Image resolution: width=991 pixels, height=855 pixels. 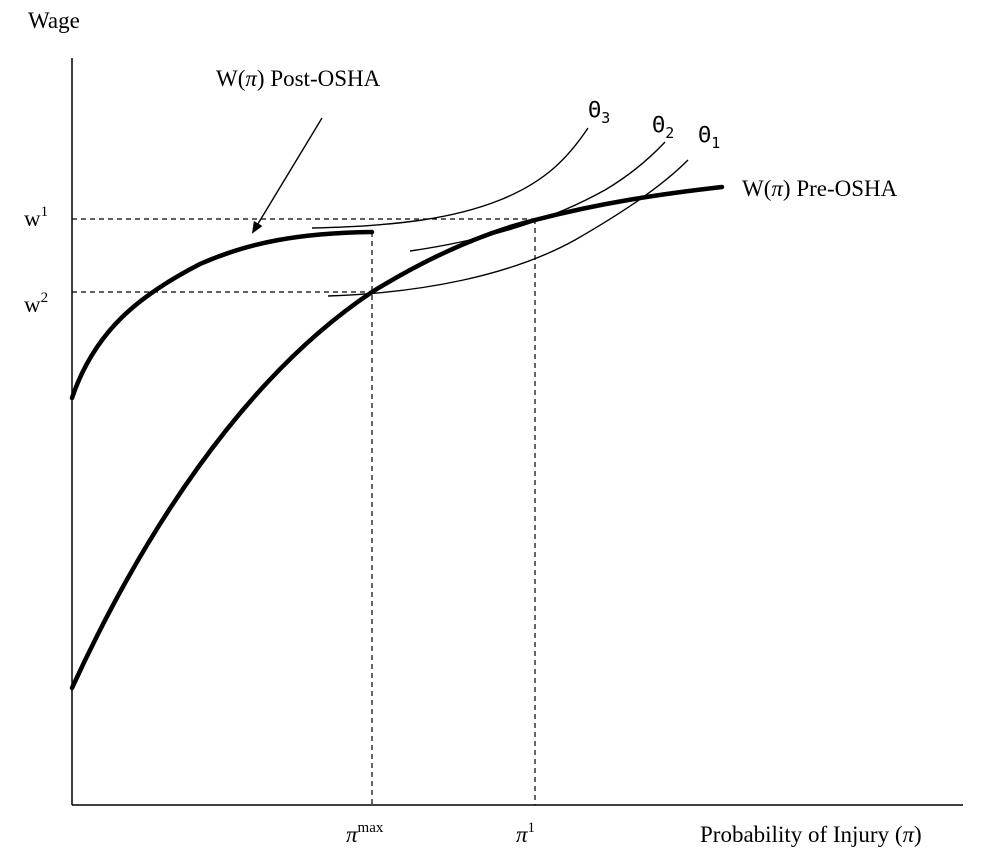 What do you see at coordinates (801, 834) in the screenshot?
I see `x-axis-label-main: Probability of Injury (` at bounding box center [801, 834].